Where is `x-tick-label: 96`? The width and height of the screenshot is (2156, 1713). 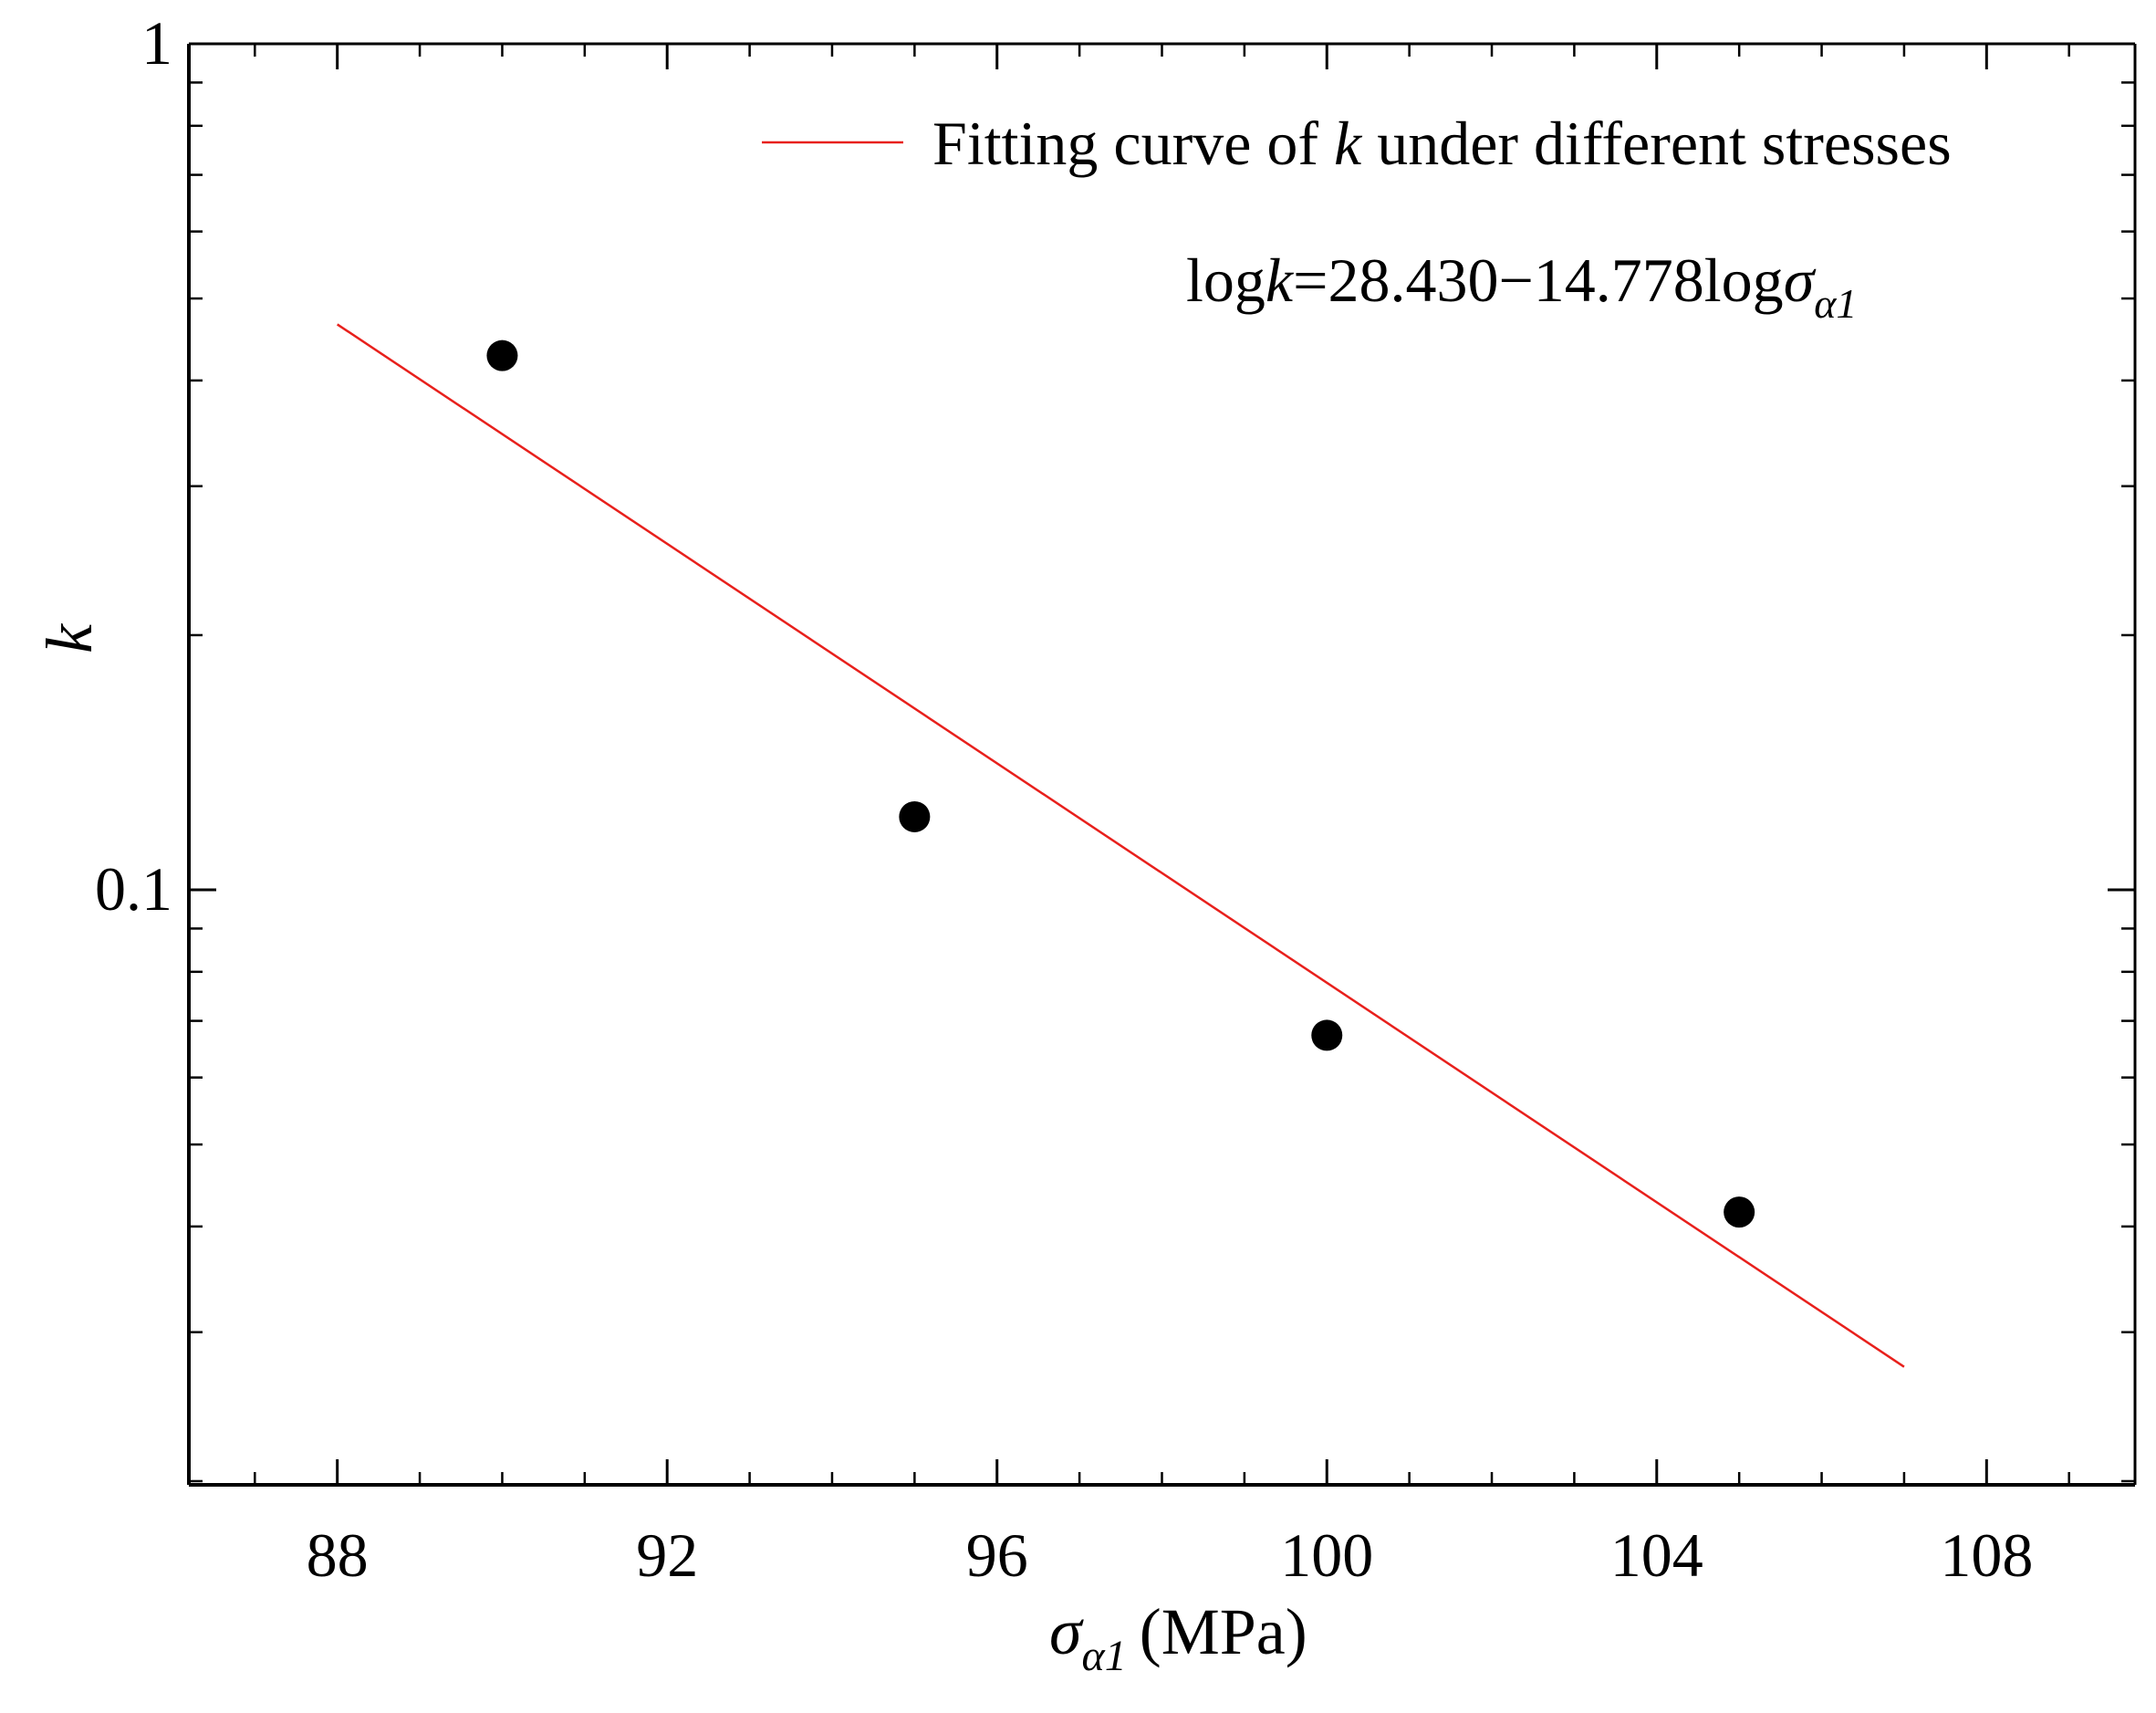
x-tick-label: 96 is located at coordinates (997, 1555).